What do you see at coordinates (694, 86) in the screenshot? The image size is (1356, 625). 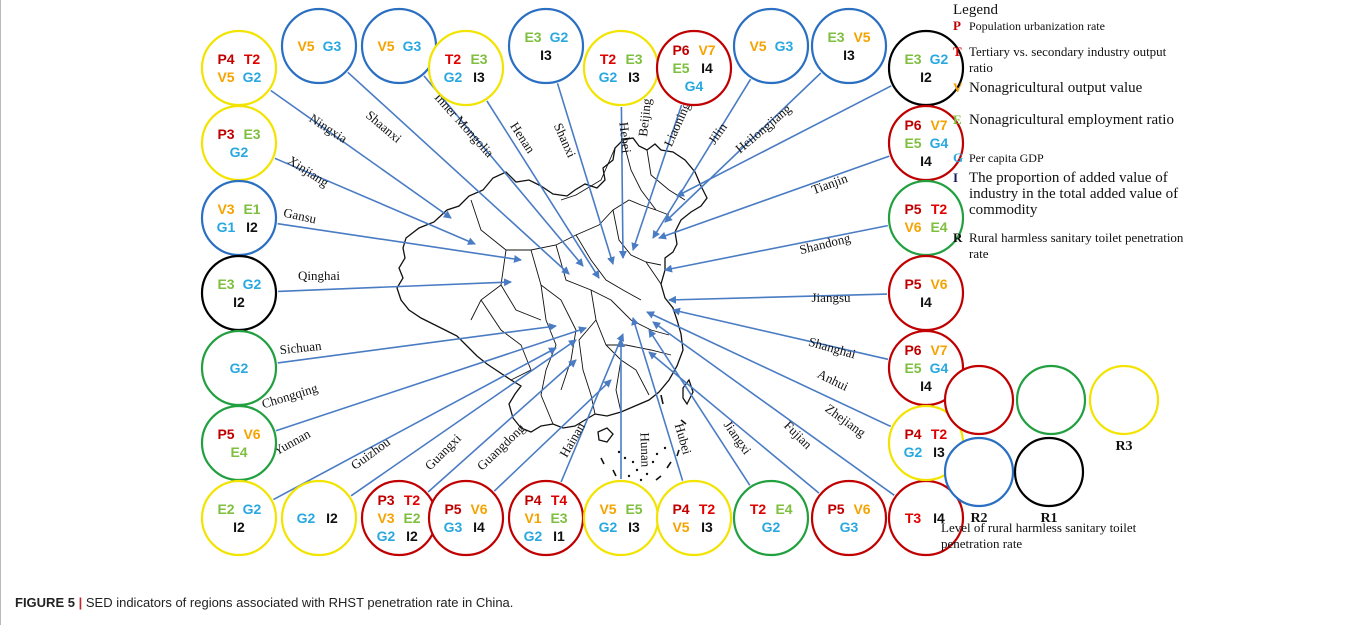 I see `indicator-beijing-g4: G4` at bounding box center [694, 86].